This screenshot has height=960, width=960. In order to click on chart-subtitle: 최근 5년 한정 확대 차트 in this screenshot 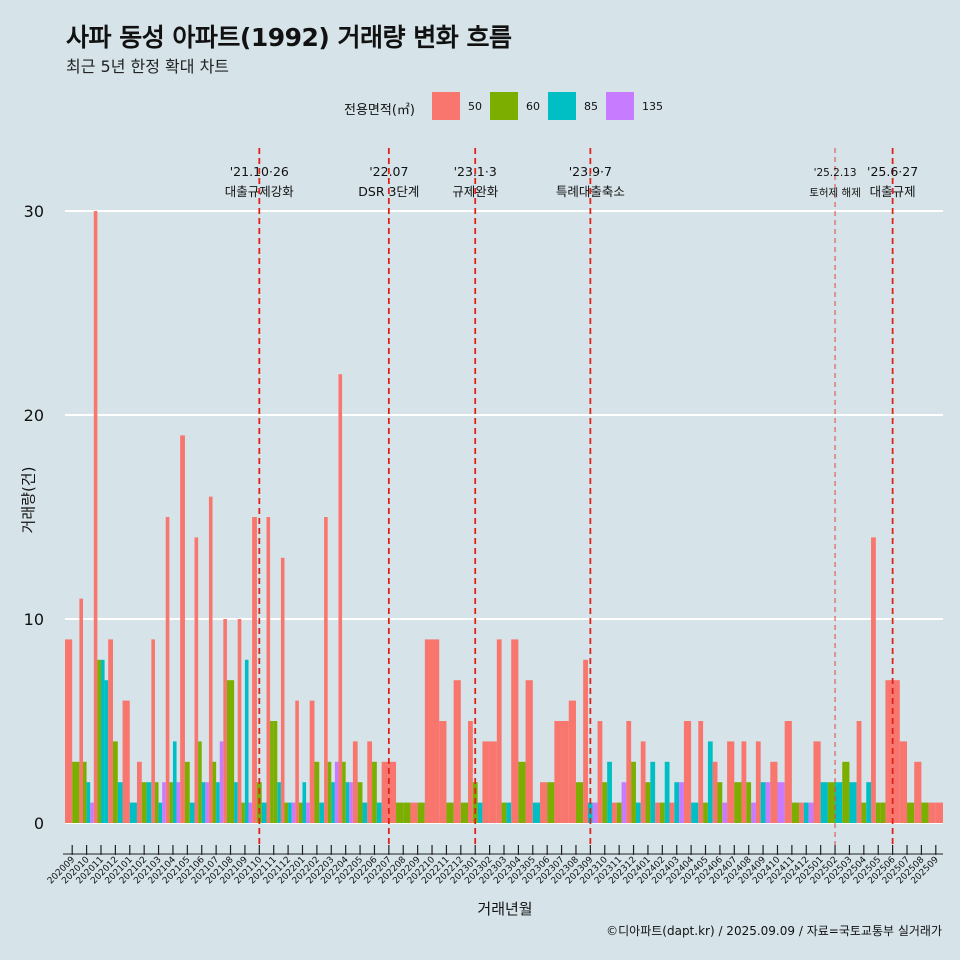, I will do `click(148, 66)`.